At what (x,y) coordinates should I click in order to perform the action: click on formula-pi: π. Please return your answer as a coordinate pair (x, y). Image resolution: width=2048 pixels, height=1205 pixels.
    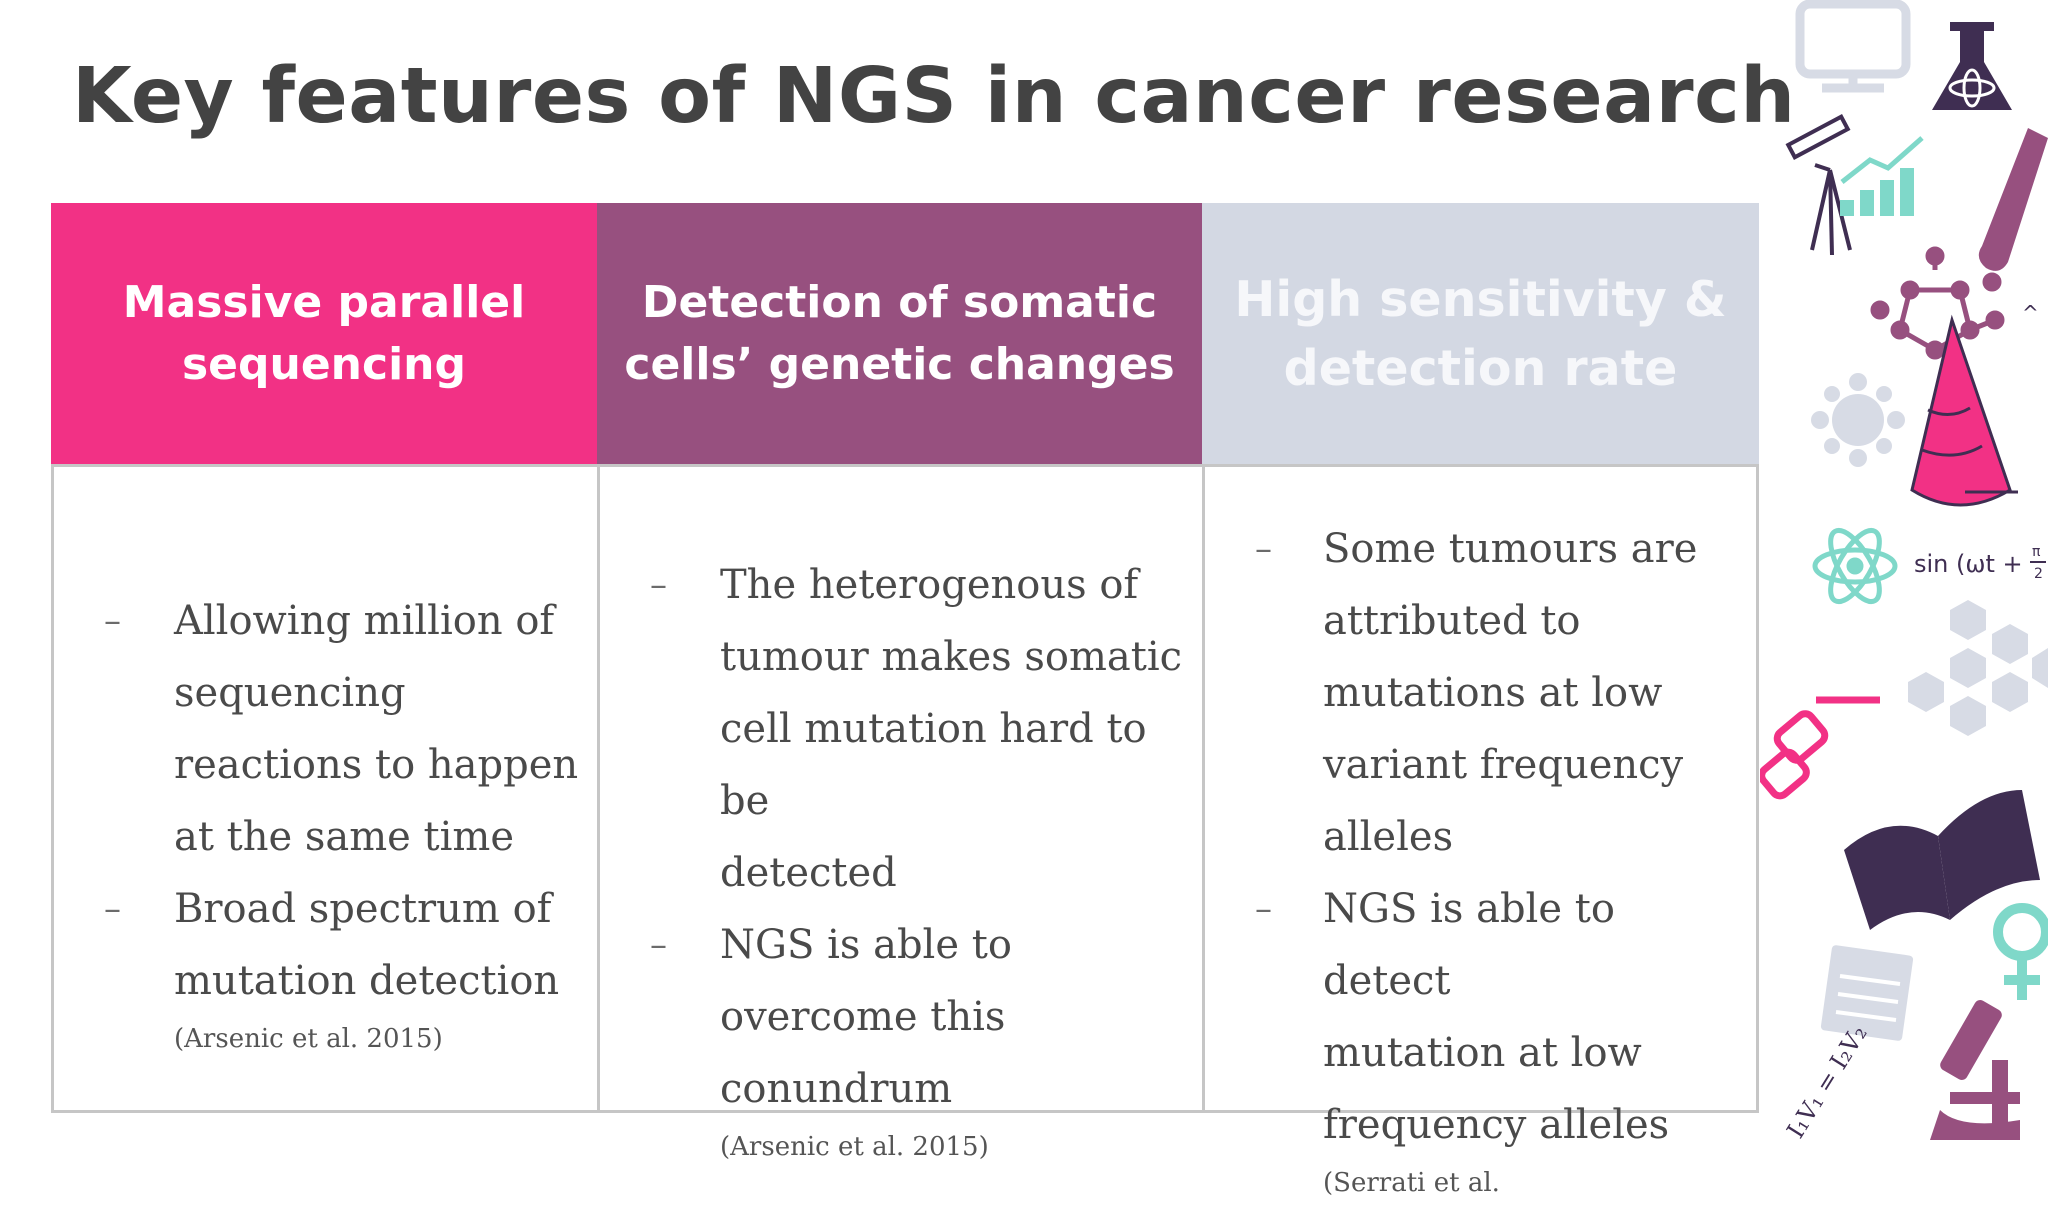
    Looking at the image, I should click on (2036, 552).